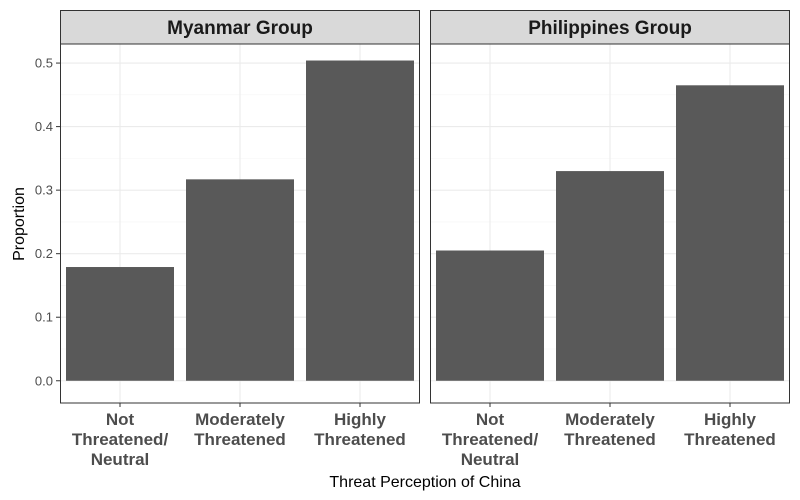 This screenshot has width=800, height=500. I want to click on x-axis-title: Threat Perception of China, so click(424, 482).